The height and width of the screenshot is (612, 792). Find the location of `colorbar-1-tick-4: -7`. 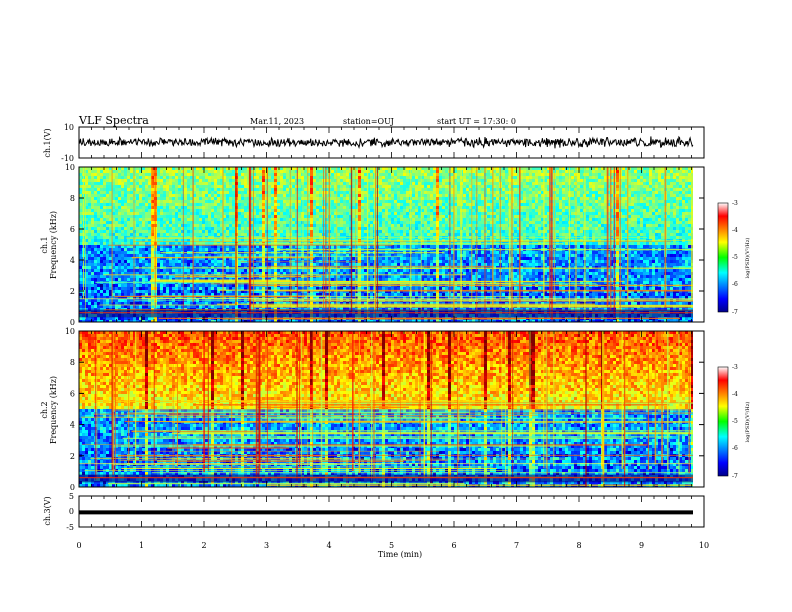

colorbar-1-tick-4: -7 is located at coordinates (735, 312).